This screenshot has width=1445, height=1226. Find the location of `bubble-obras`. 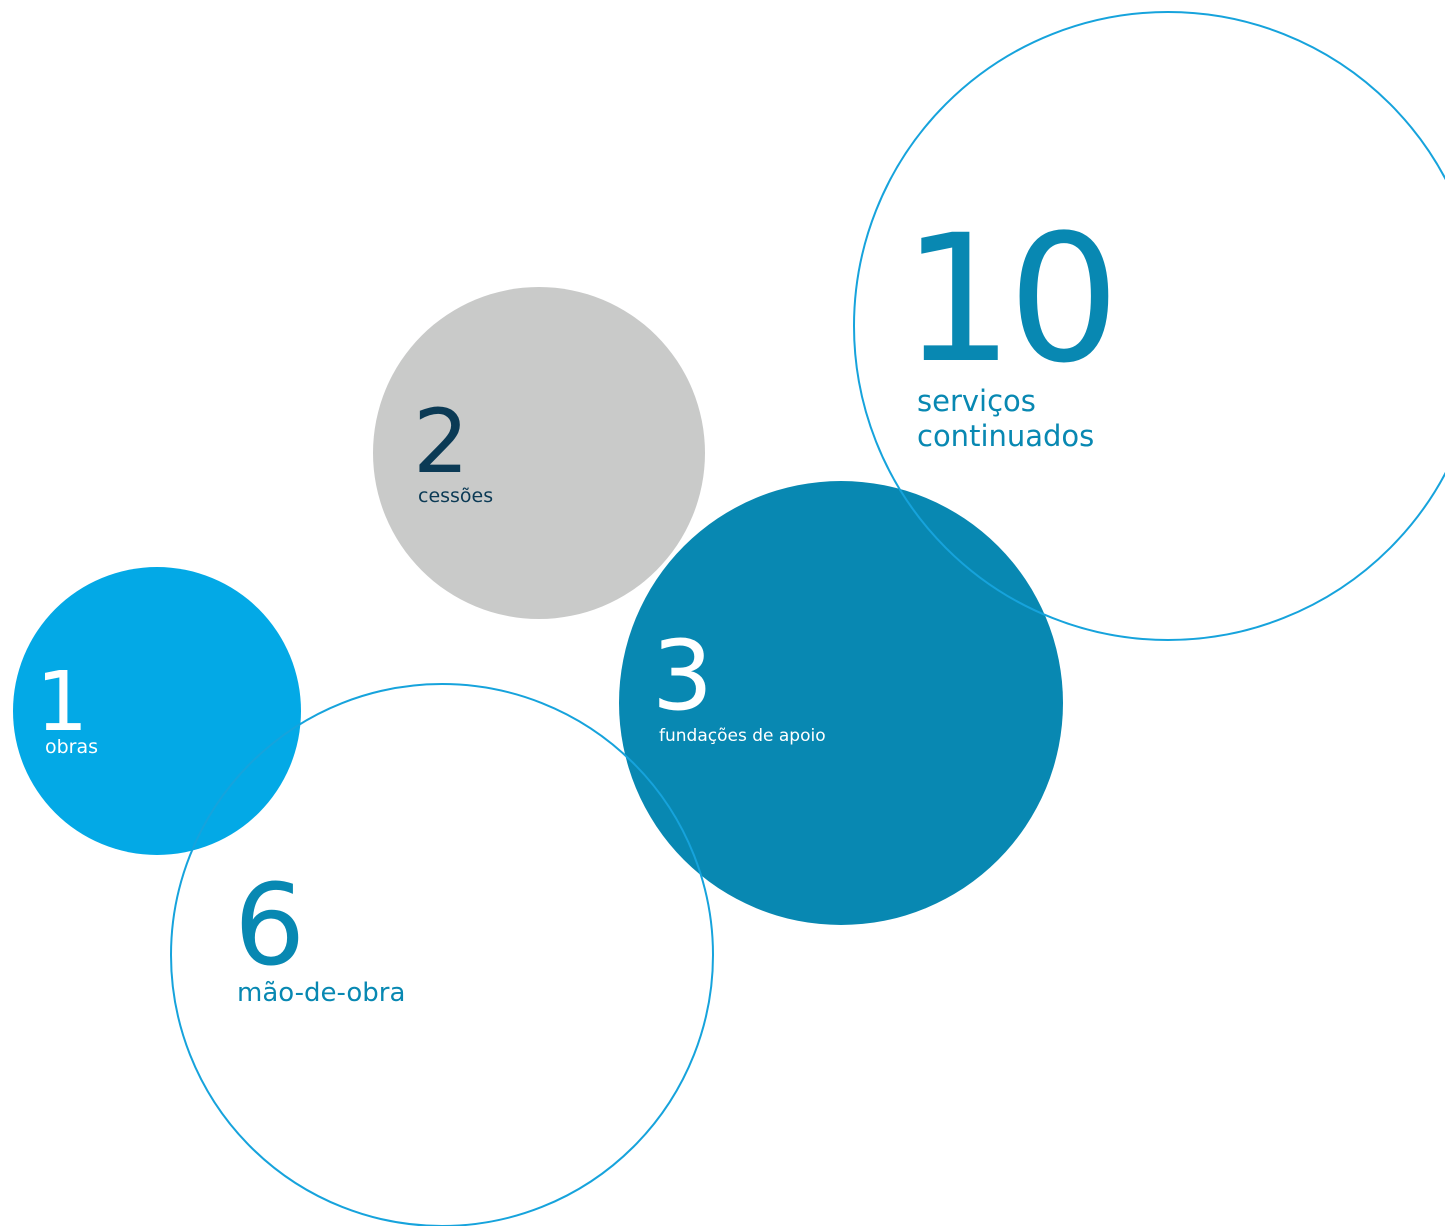

bubble-obras is located at coordinates (157, 711).